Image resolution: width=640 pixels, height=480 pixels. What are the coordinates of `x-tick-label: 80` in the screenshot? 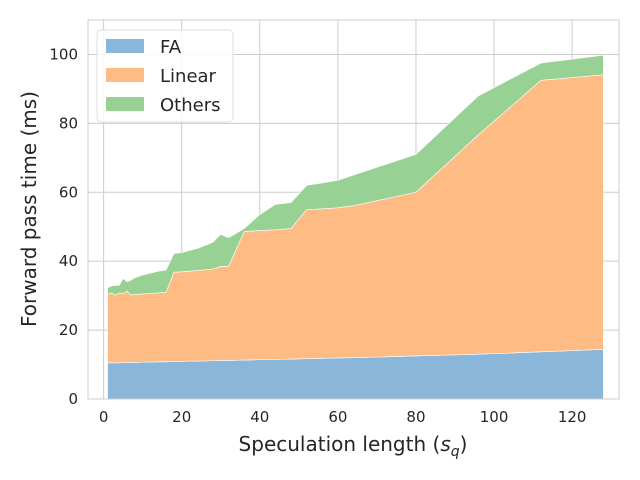 It's located at (415, 417).